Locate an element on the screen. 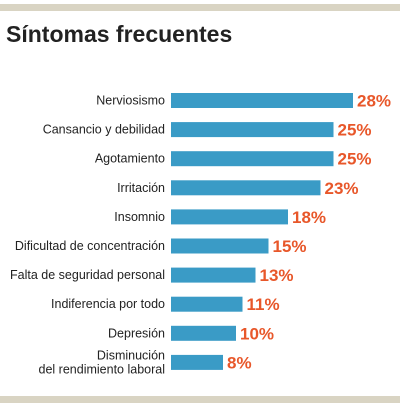 The image size is (400, 406). value-label-8: 11% is located at coordinates (263, 304).